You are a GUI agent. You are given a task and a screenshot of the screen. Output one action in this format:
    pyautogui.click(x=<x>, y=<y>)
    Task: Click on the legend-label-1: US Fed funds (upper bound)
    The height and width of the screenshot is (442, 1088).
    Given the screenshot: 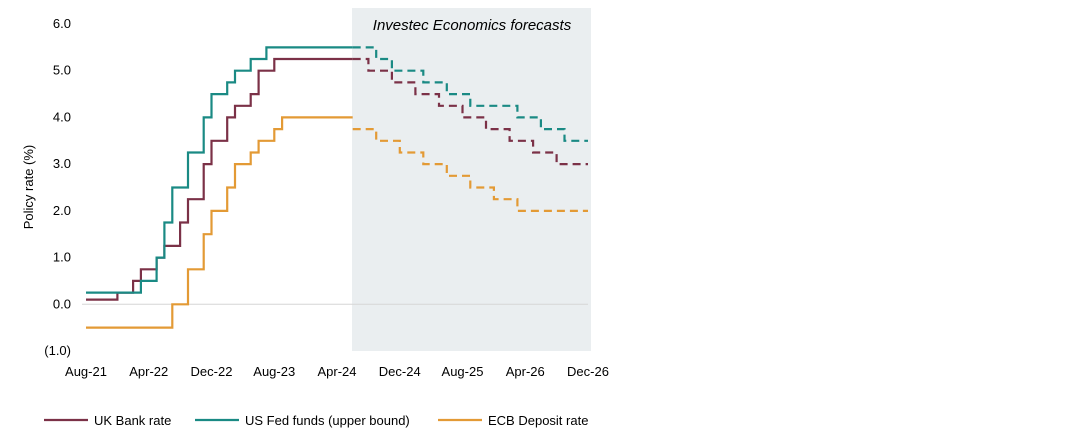 What is the action you would take?
    pyautogui.click(x=327, y=420)
    